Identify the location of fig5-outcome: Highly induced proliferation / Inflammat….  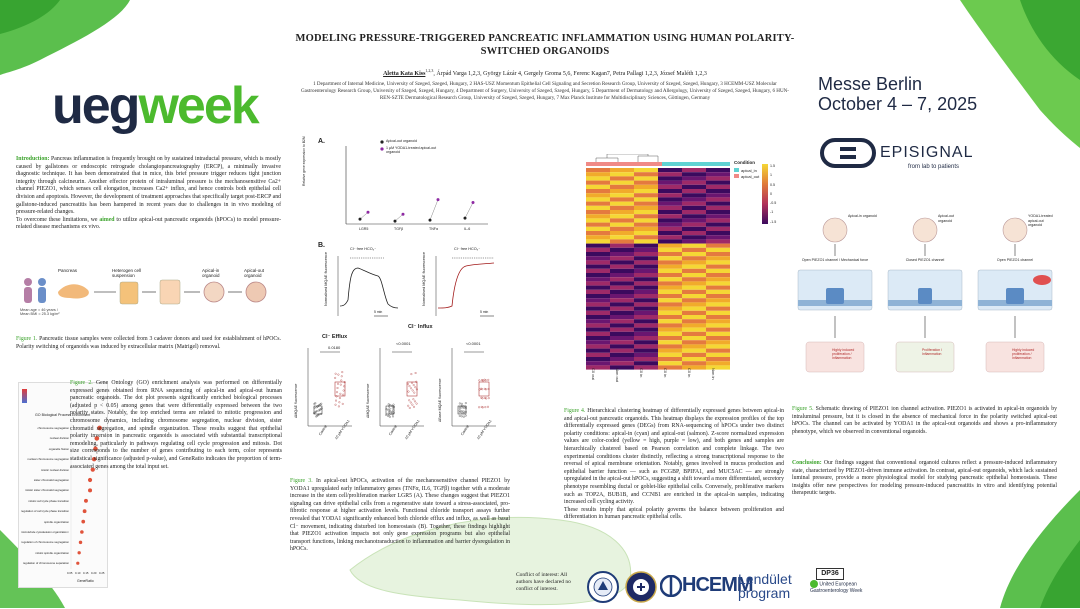
(1023, 354).